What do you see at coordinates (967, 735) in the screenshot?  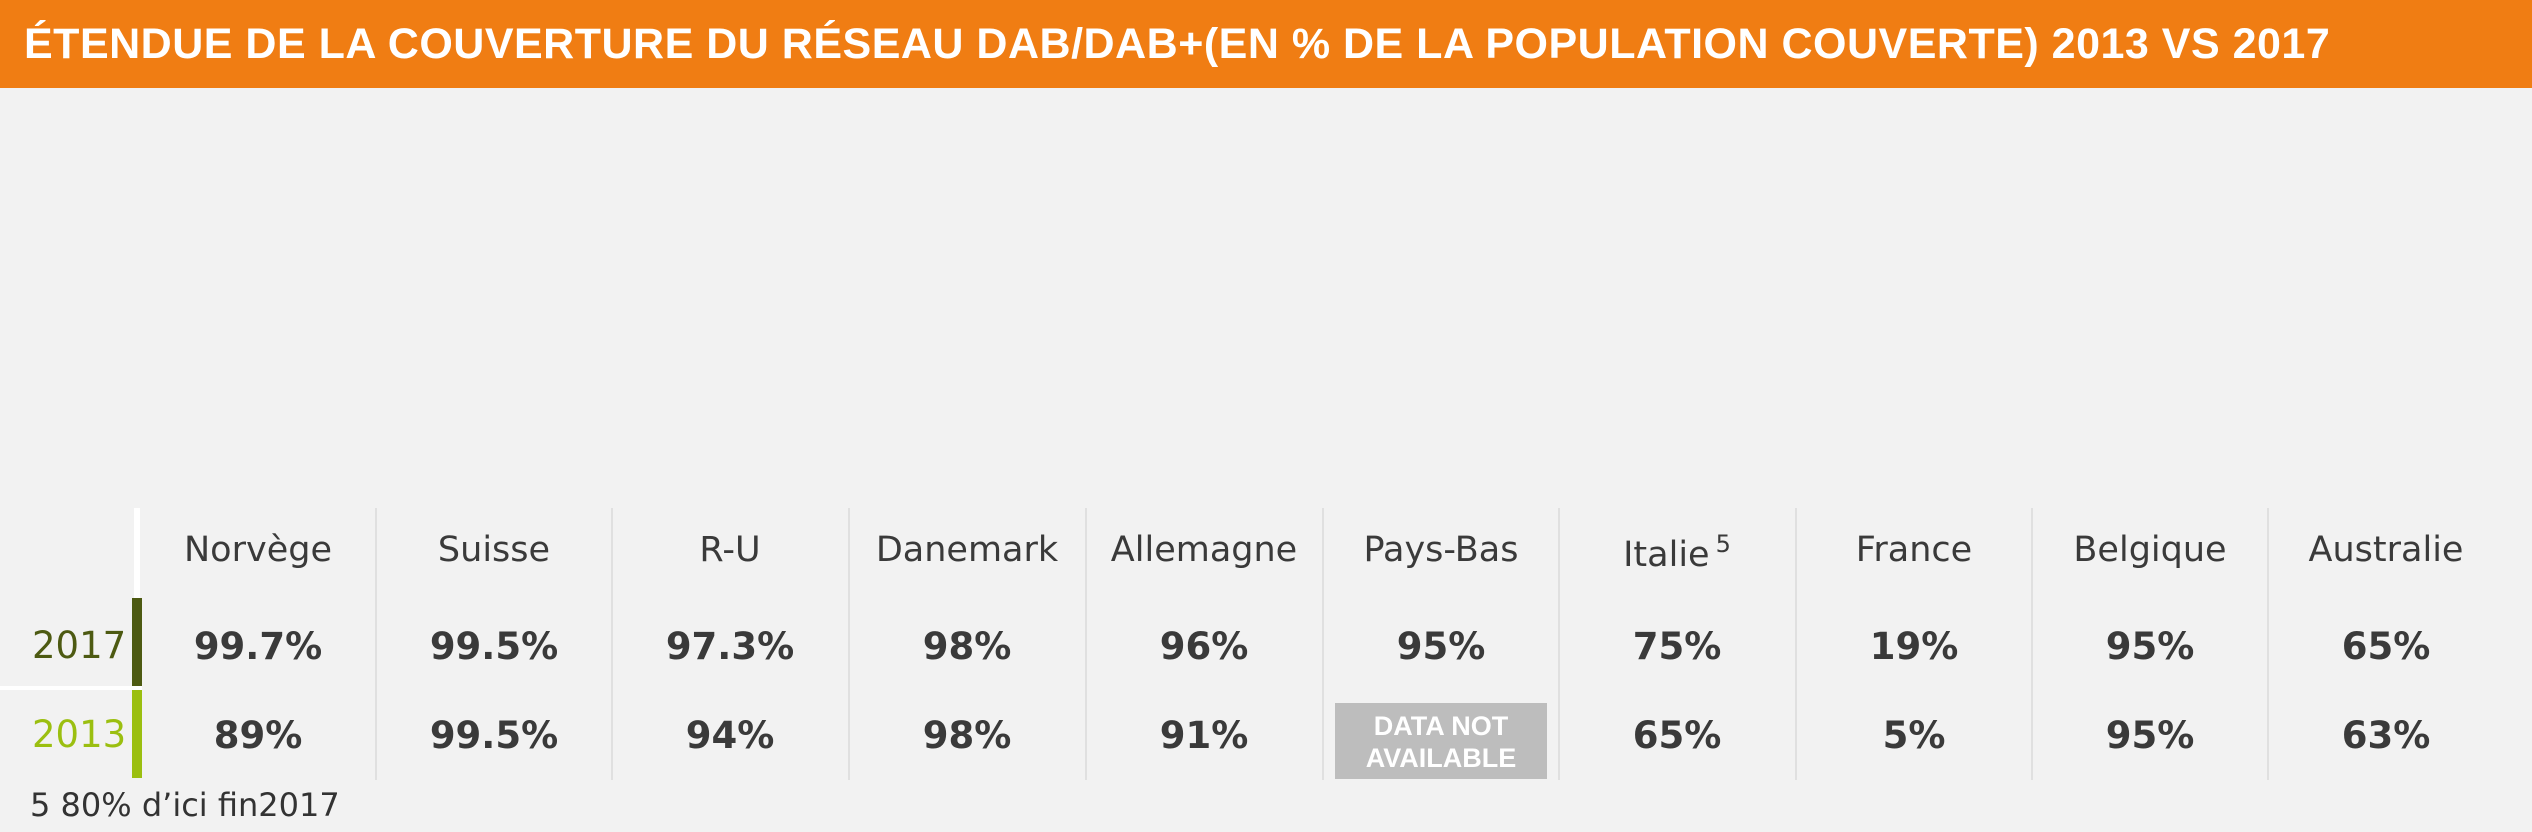 I see `value-2013: 98%` at bounding box center [967, 735].